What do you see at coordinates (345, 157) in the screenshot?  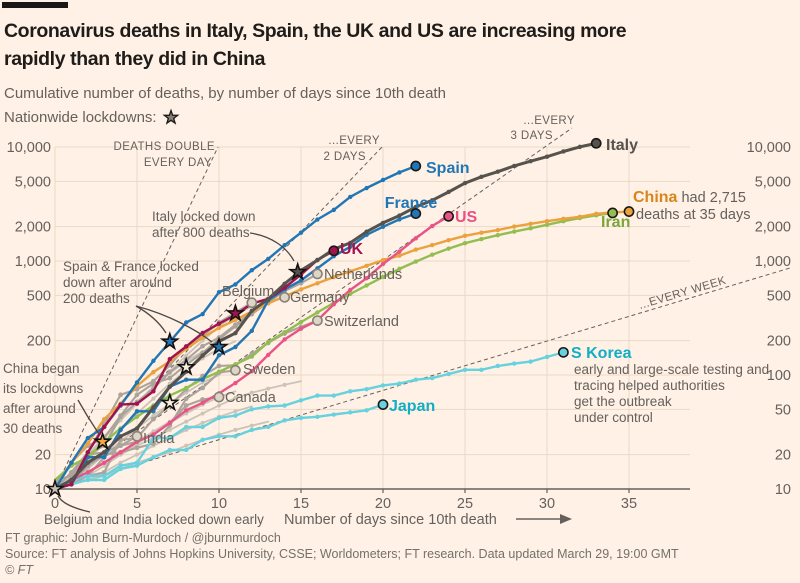 I see `reference-label-double-2days: 2 DAYS` at bounding box center [345, 157].